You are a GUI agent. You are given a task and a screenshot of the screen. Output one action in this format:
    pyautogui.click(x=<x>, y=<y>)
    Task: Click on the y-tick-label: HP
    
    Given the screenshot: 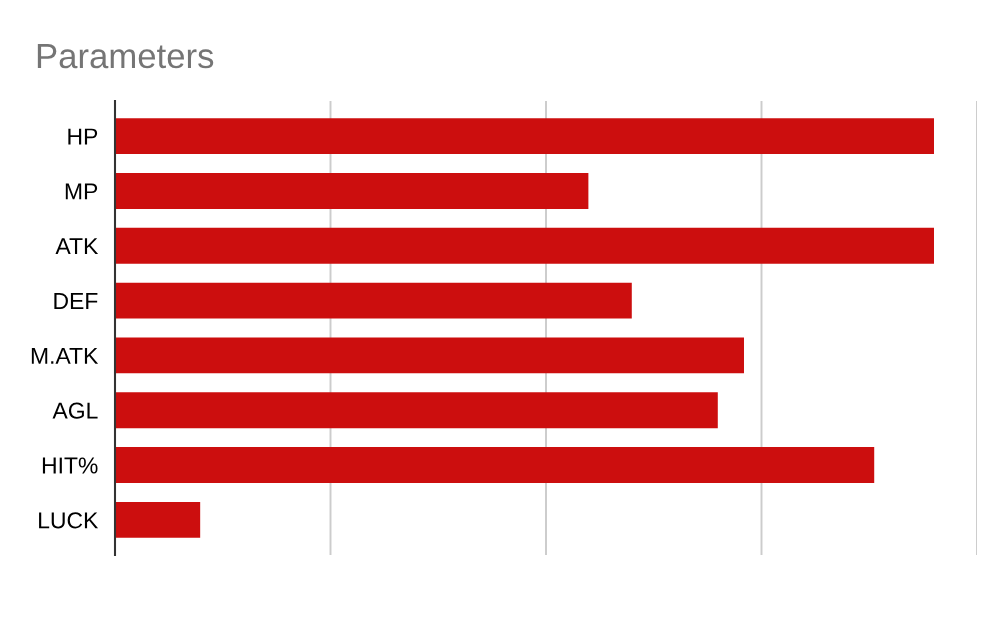 What is the action you would take?
    pyautogui.click(x=83, y=136)
    